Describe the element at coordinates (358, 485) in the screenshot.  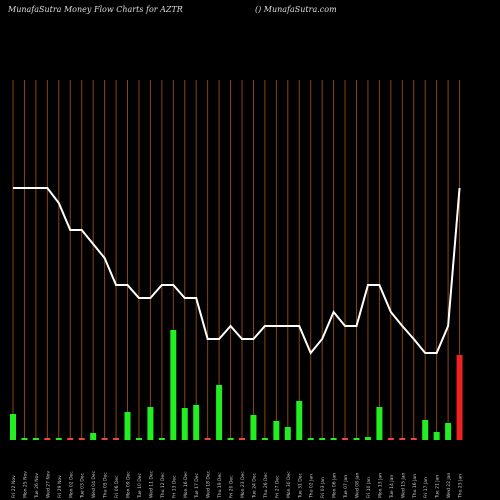
I see `x-tick-label: Wed 08 Jan` at that location.